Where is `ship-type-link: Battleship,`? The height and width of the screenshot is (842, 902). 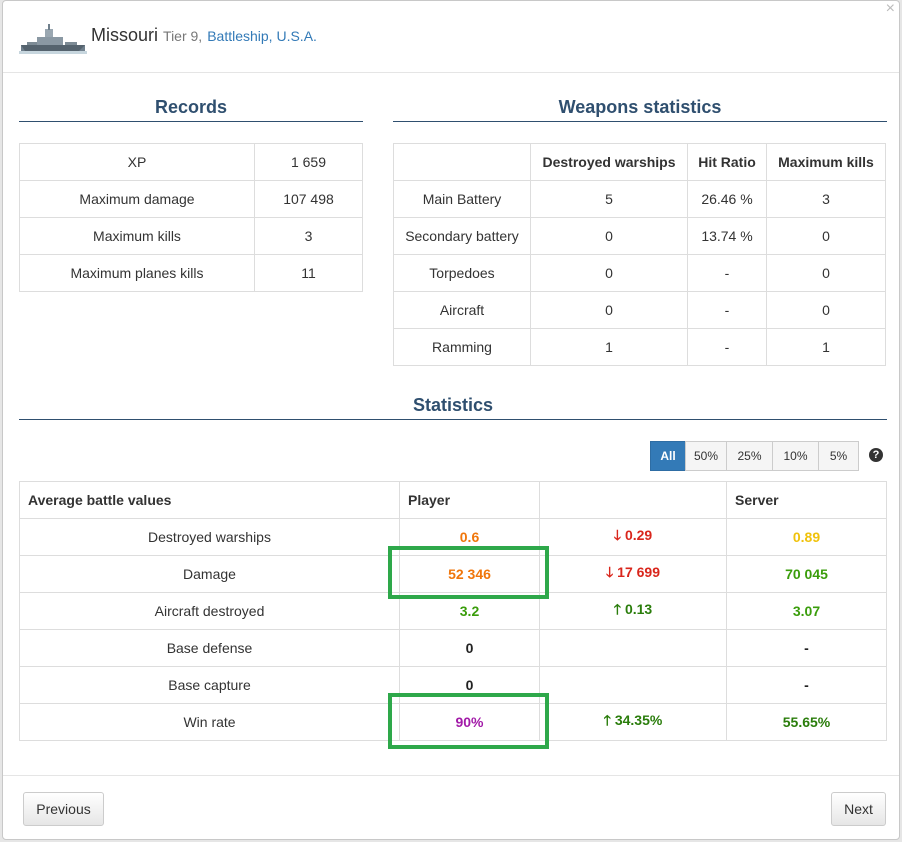
ship-type-link: Battleship, is located at coordinates (240, 36).